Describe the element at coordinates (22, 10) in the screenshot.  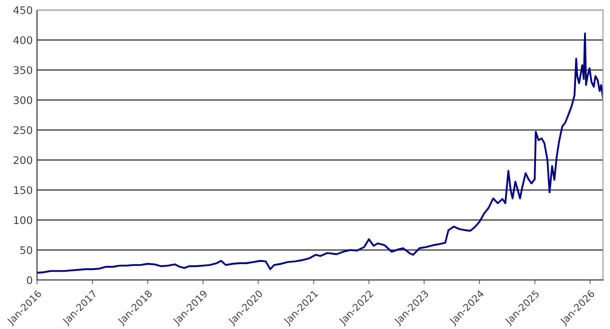
I see `y-tick-label: 450` at that location.